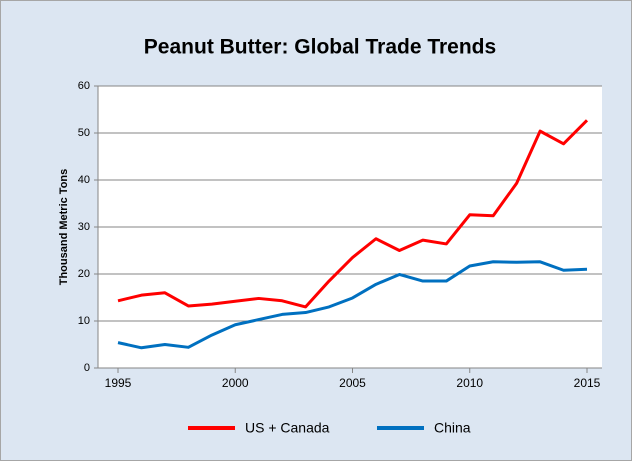 This screenshot has height=461, width=632. Describe the element at coordinates (352, 383) in the screenshot. I see `x-tick-label: 2005` at that location.